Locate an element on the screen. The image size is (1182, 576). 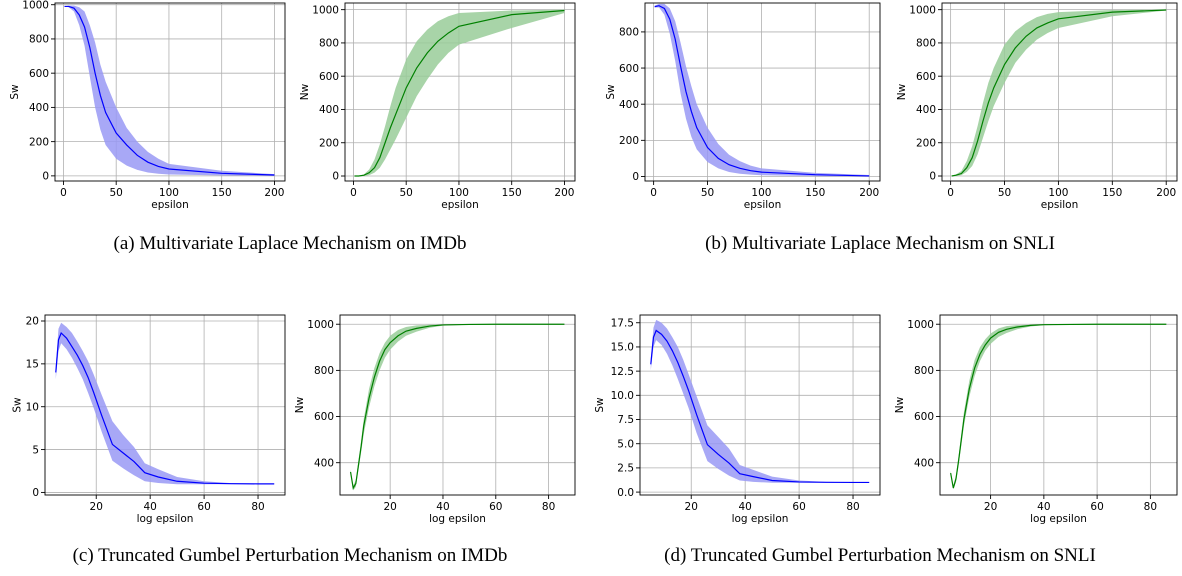
chart-panel-1: 0 50 100 150 200 0 200 400 600 800 1000 epsilon Sw is located at coordinates (147, 105).